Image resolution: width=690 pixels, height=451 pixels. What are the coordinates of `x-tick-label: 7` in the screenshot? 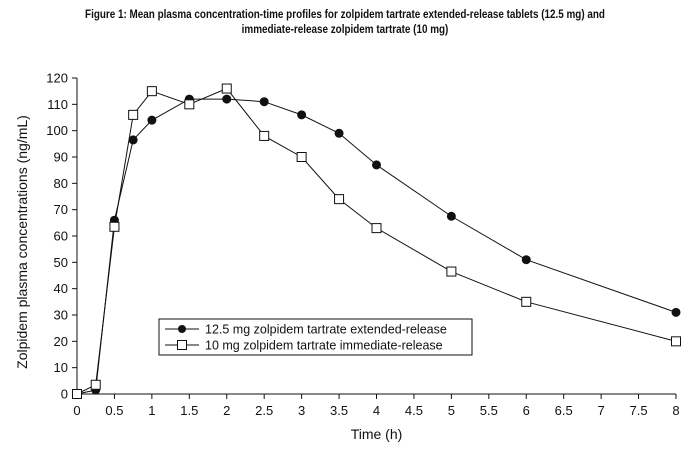 It's located at (601, 410).